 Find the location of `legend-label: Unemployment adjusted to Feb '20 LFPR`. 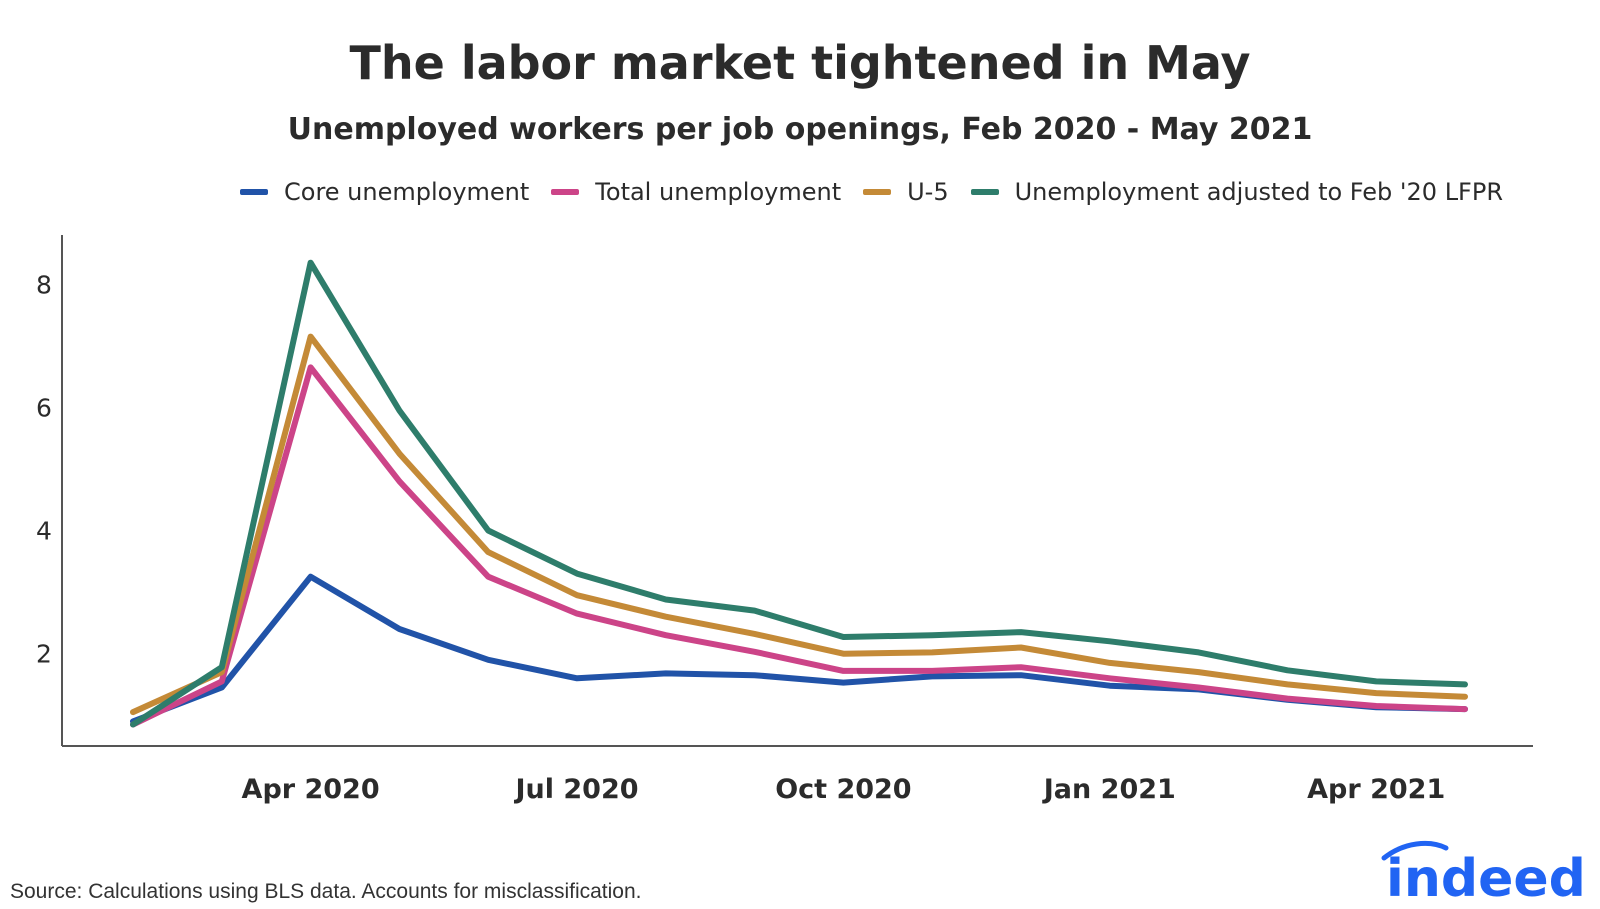

legend-label: Unemployment adjusted to Feb '20 LFPR is located at coordinates (1259, 192).